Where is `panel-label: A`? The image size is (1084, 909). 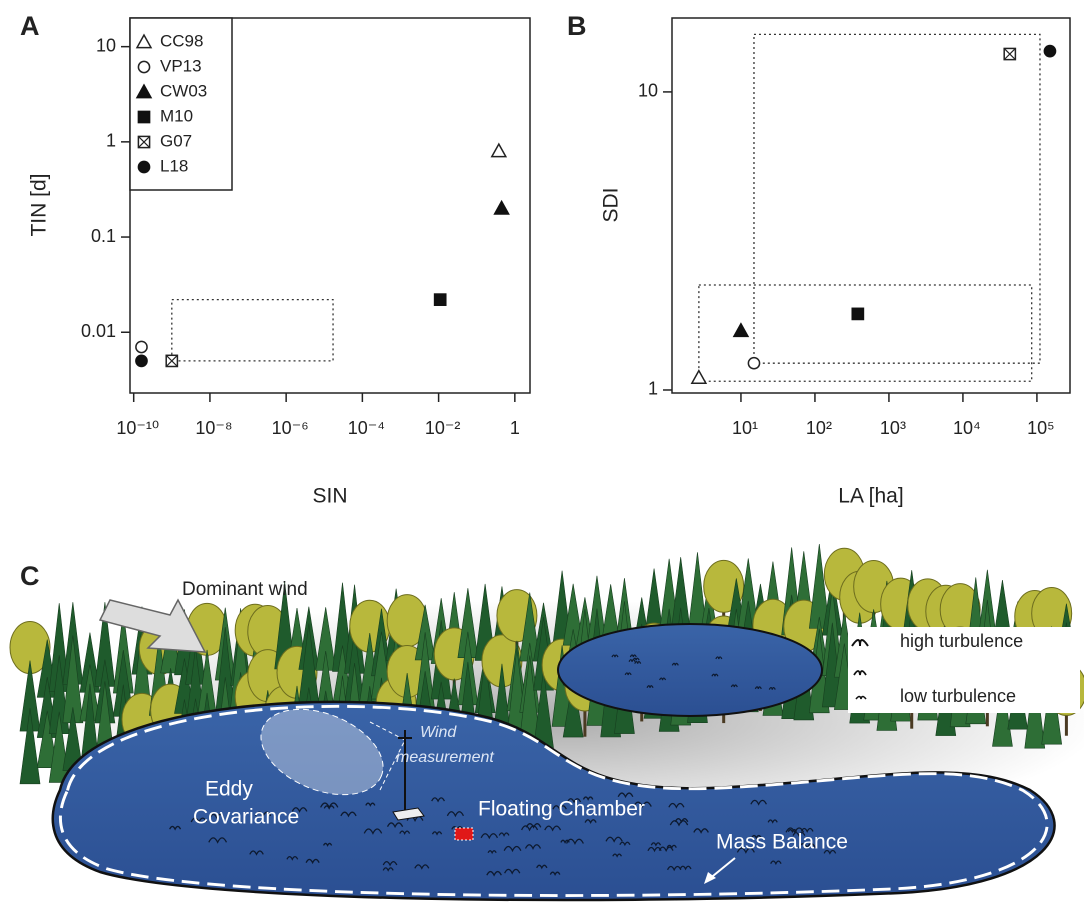
panel-label: A is located at coordinates (30, 26).